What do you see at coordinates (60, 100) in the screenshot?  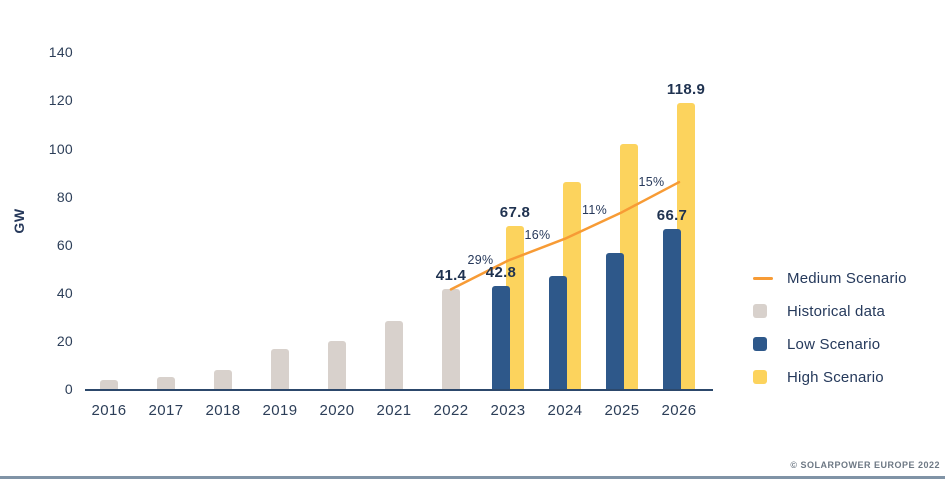 I see `y-tick-120: 120` at bounding box center [60, 100].